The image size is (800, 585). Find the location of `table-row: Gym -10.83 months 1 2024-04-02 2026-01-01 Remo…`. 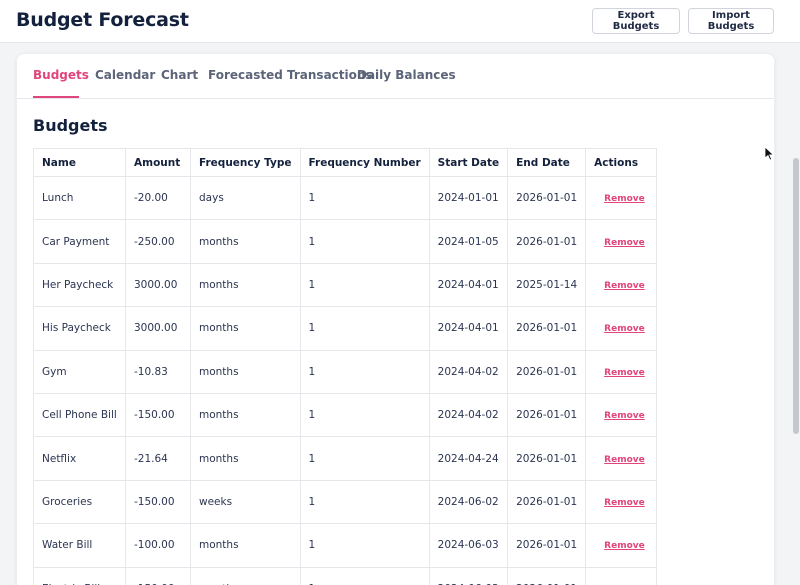

table-row: Gym -10.83 months 1 2024-04-02 2026-01-01 Remo… is located at coordinates (345, 371).